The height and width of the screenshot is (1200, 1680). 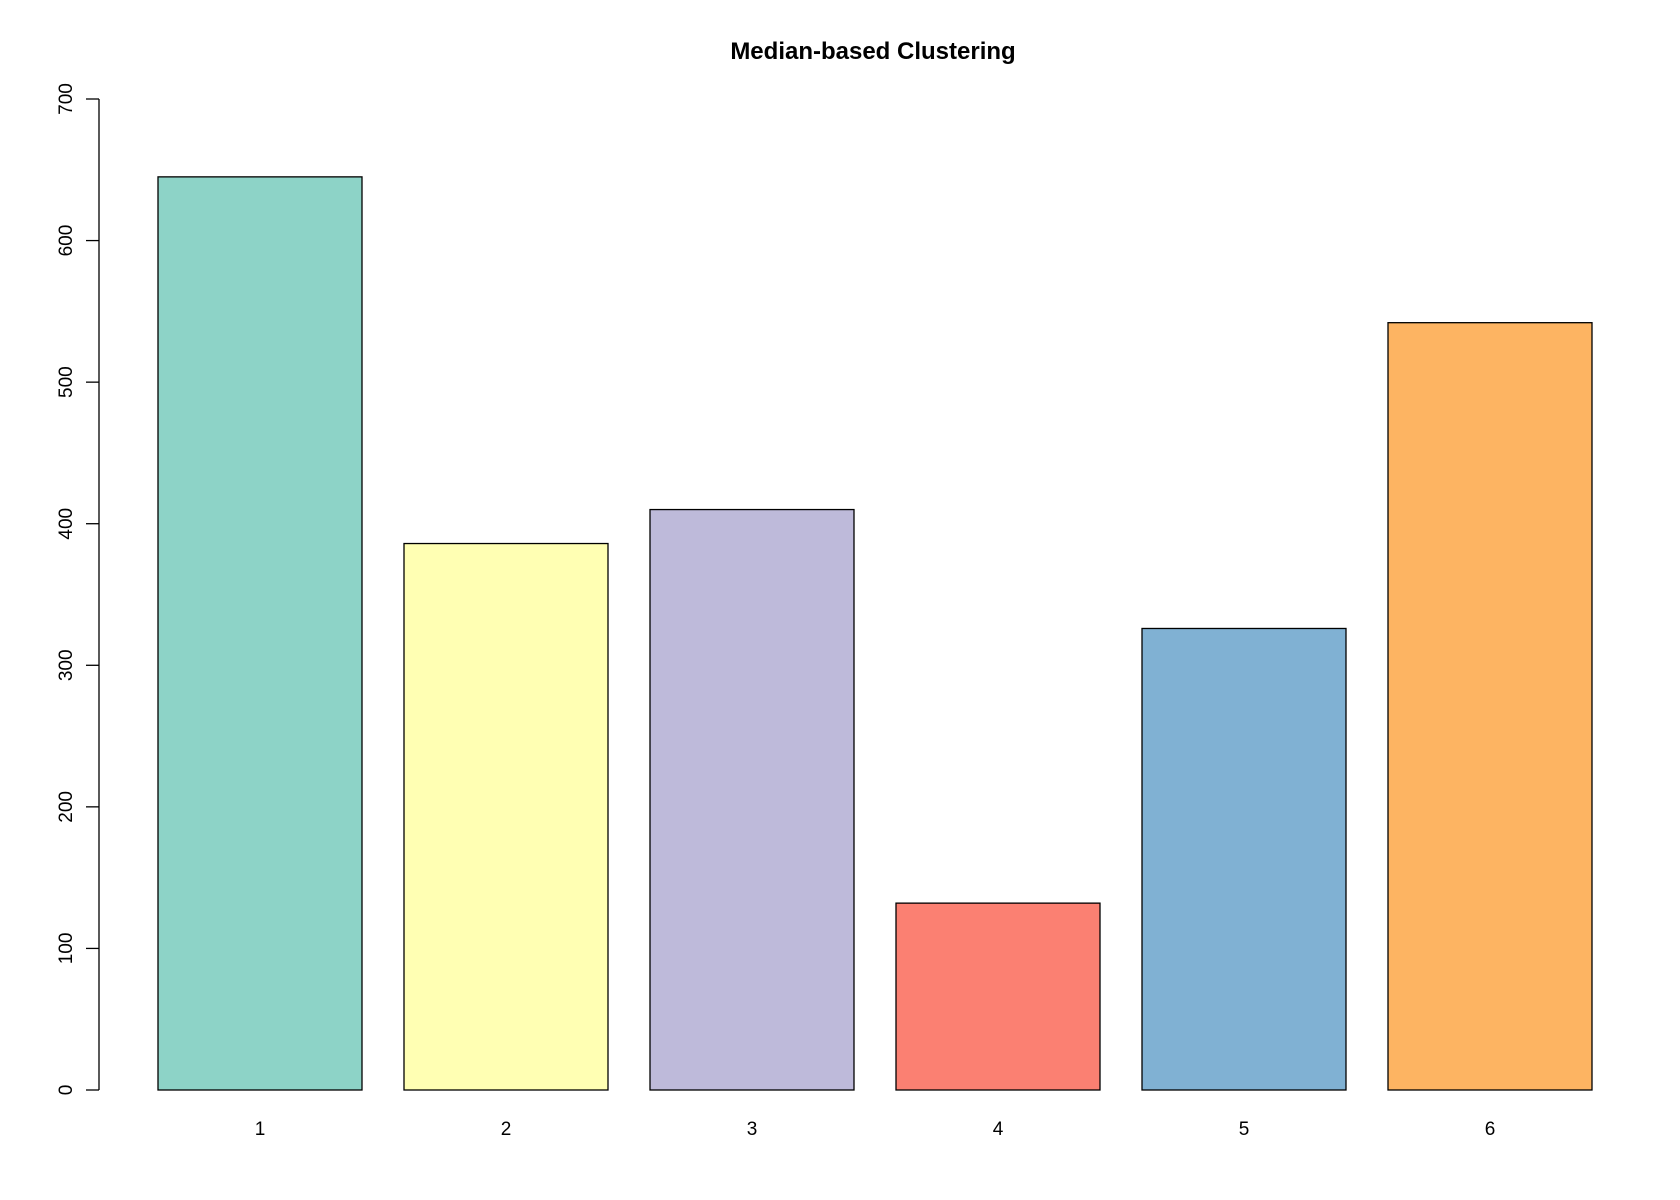 I want to click on y-tick-label: 600, so click(x=66, y=241).